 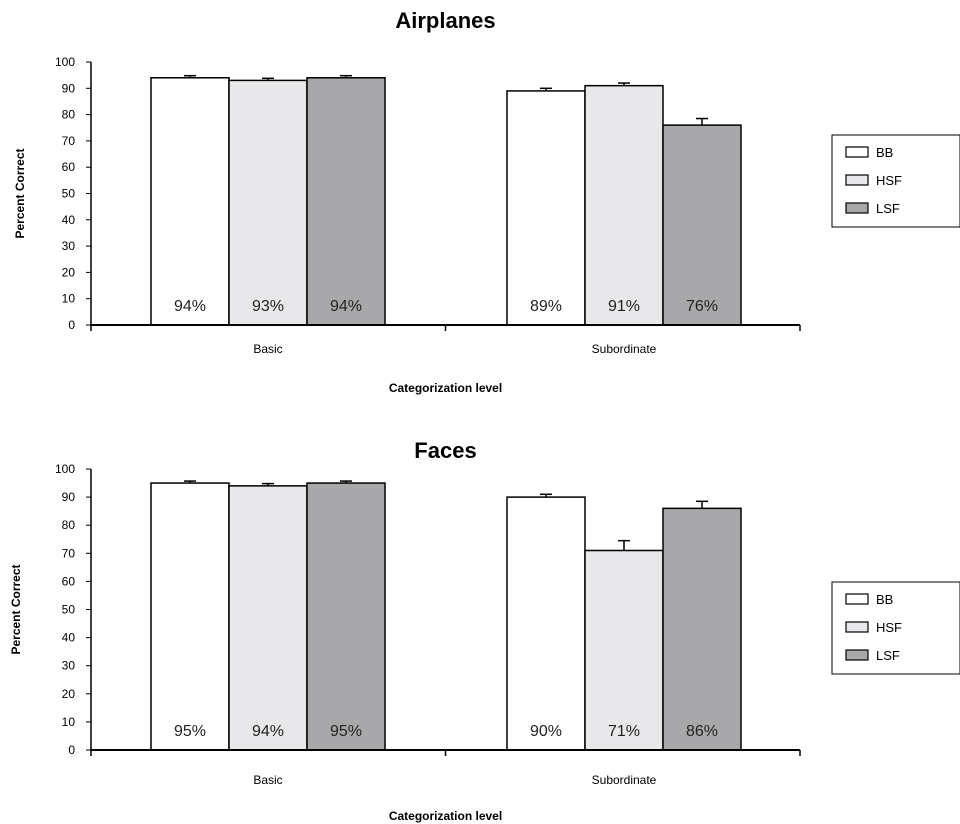 What do you see at coordinates (702, 731) in the screenshot?
I see `data-label: 86%` at bounding box center [702, 731].